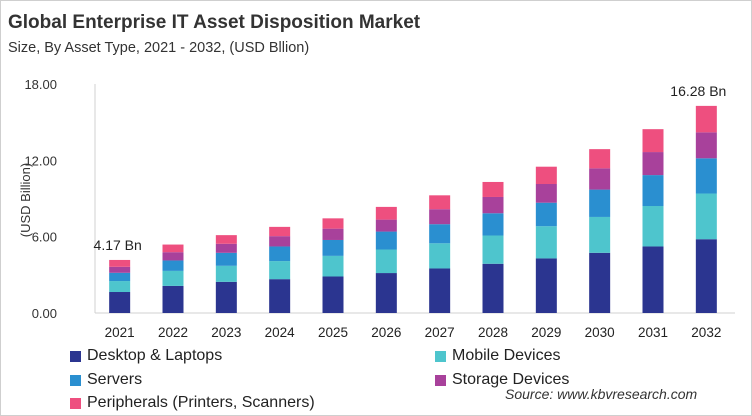  I want to click on legend-label: Servers, so click(115, 379).